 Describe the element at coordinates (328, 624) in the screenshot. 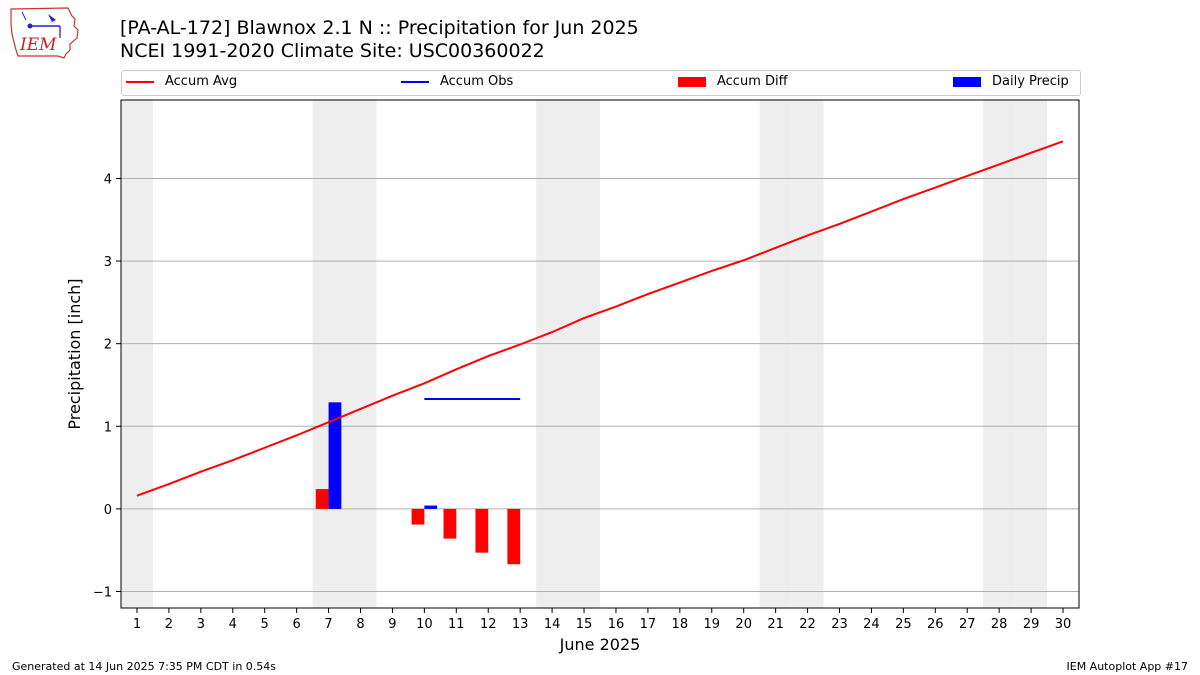

I see `x-tick-label: 7` at that location.